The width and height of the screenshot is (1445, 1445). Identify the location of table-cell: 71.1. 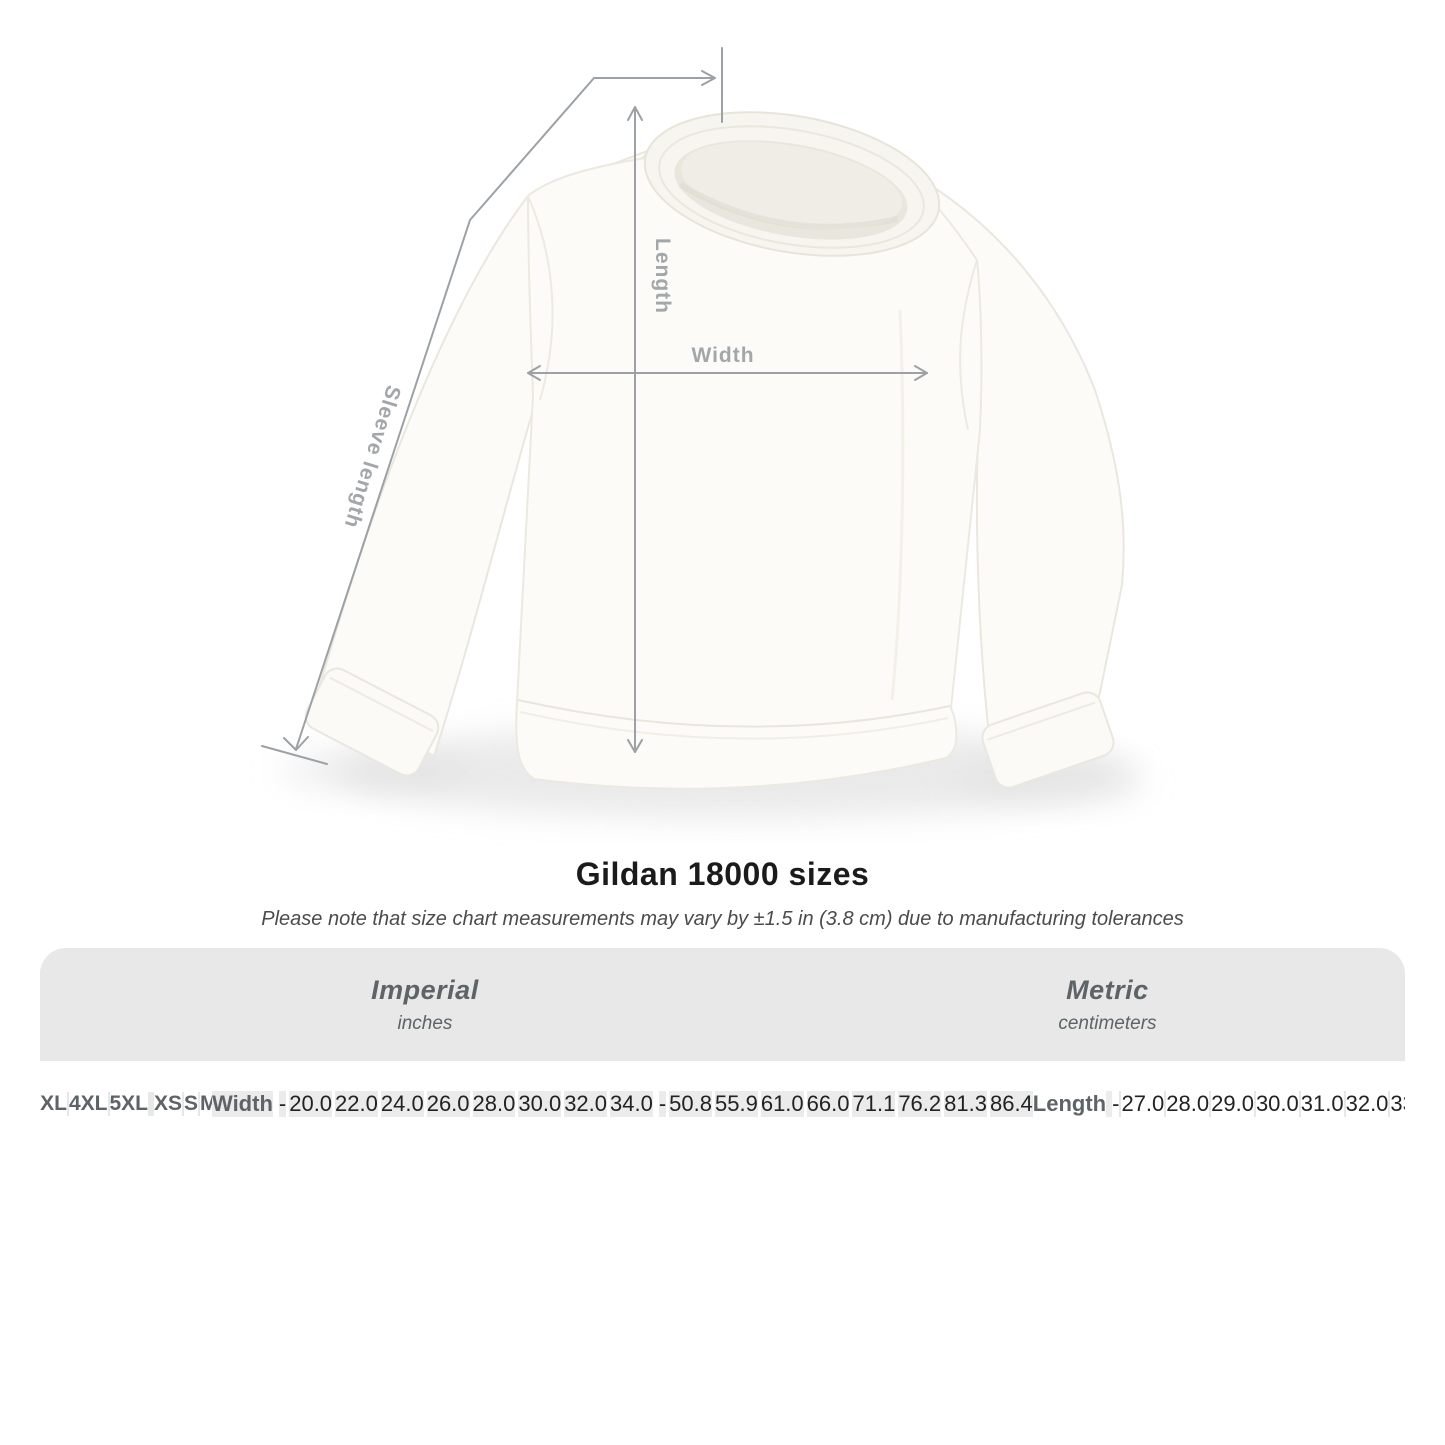
(872, 1103).